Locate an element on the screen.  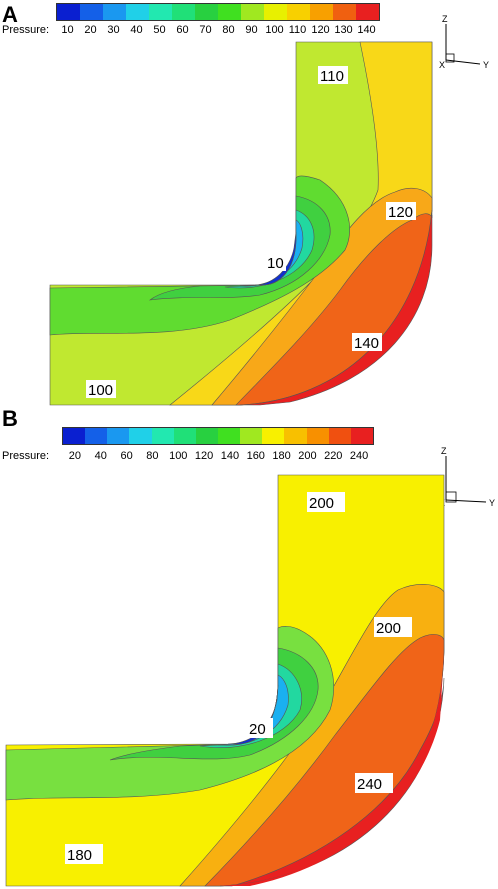
svg-text: 110 is located at coordinates (332, 76).